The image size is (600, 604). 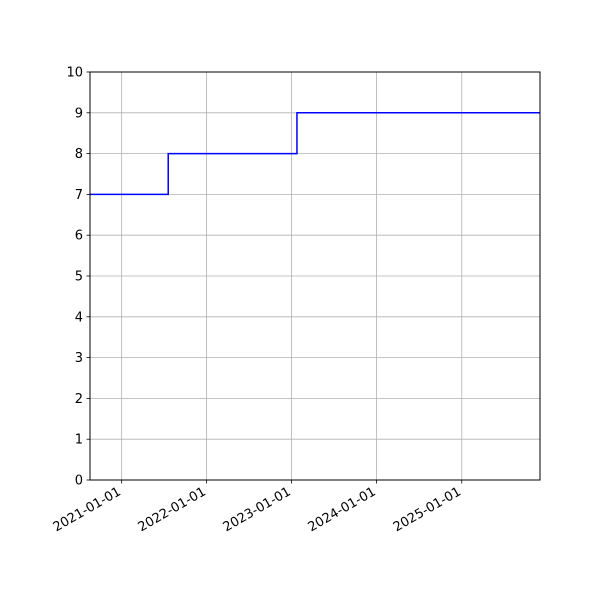 I want to click on y-tick-label: 10, so click(x=74, y=73).